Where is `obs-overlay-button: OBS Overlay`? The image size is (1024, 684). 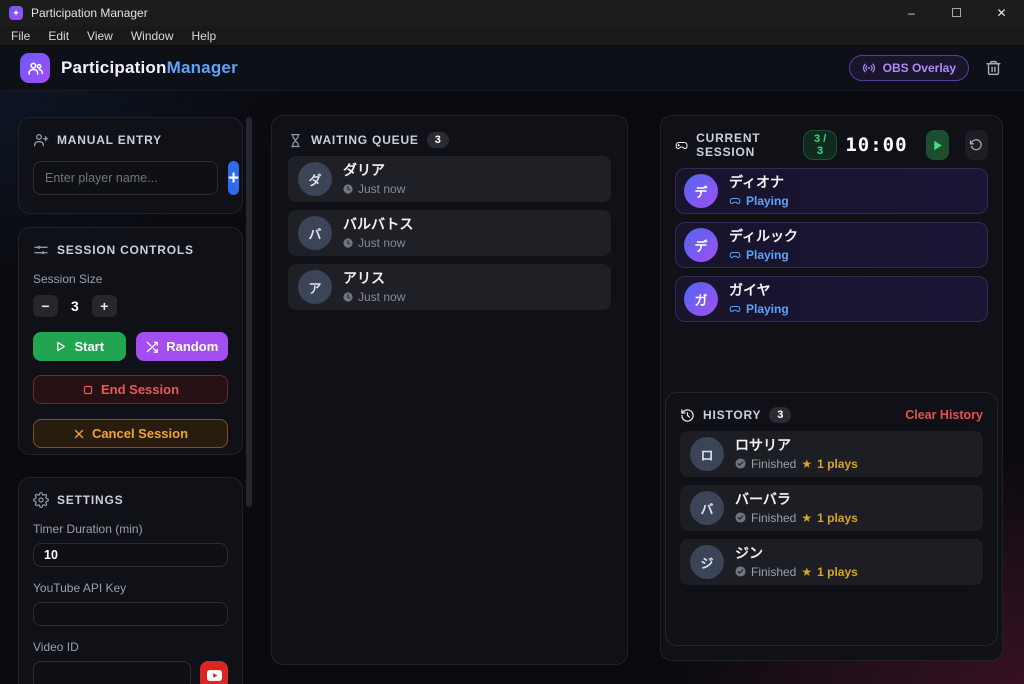
obs-overlay-button: OBS Overlay is located at coordinates (908, 68).